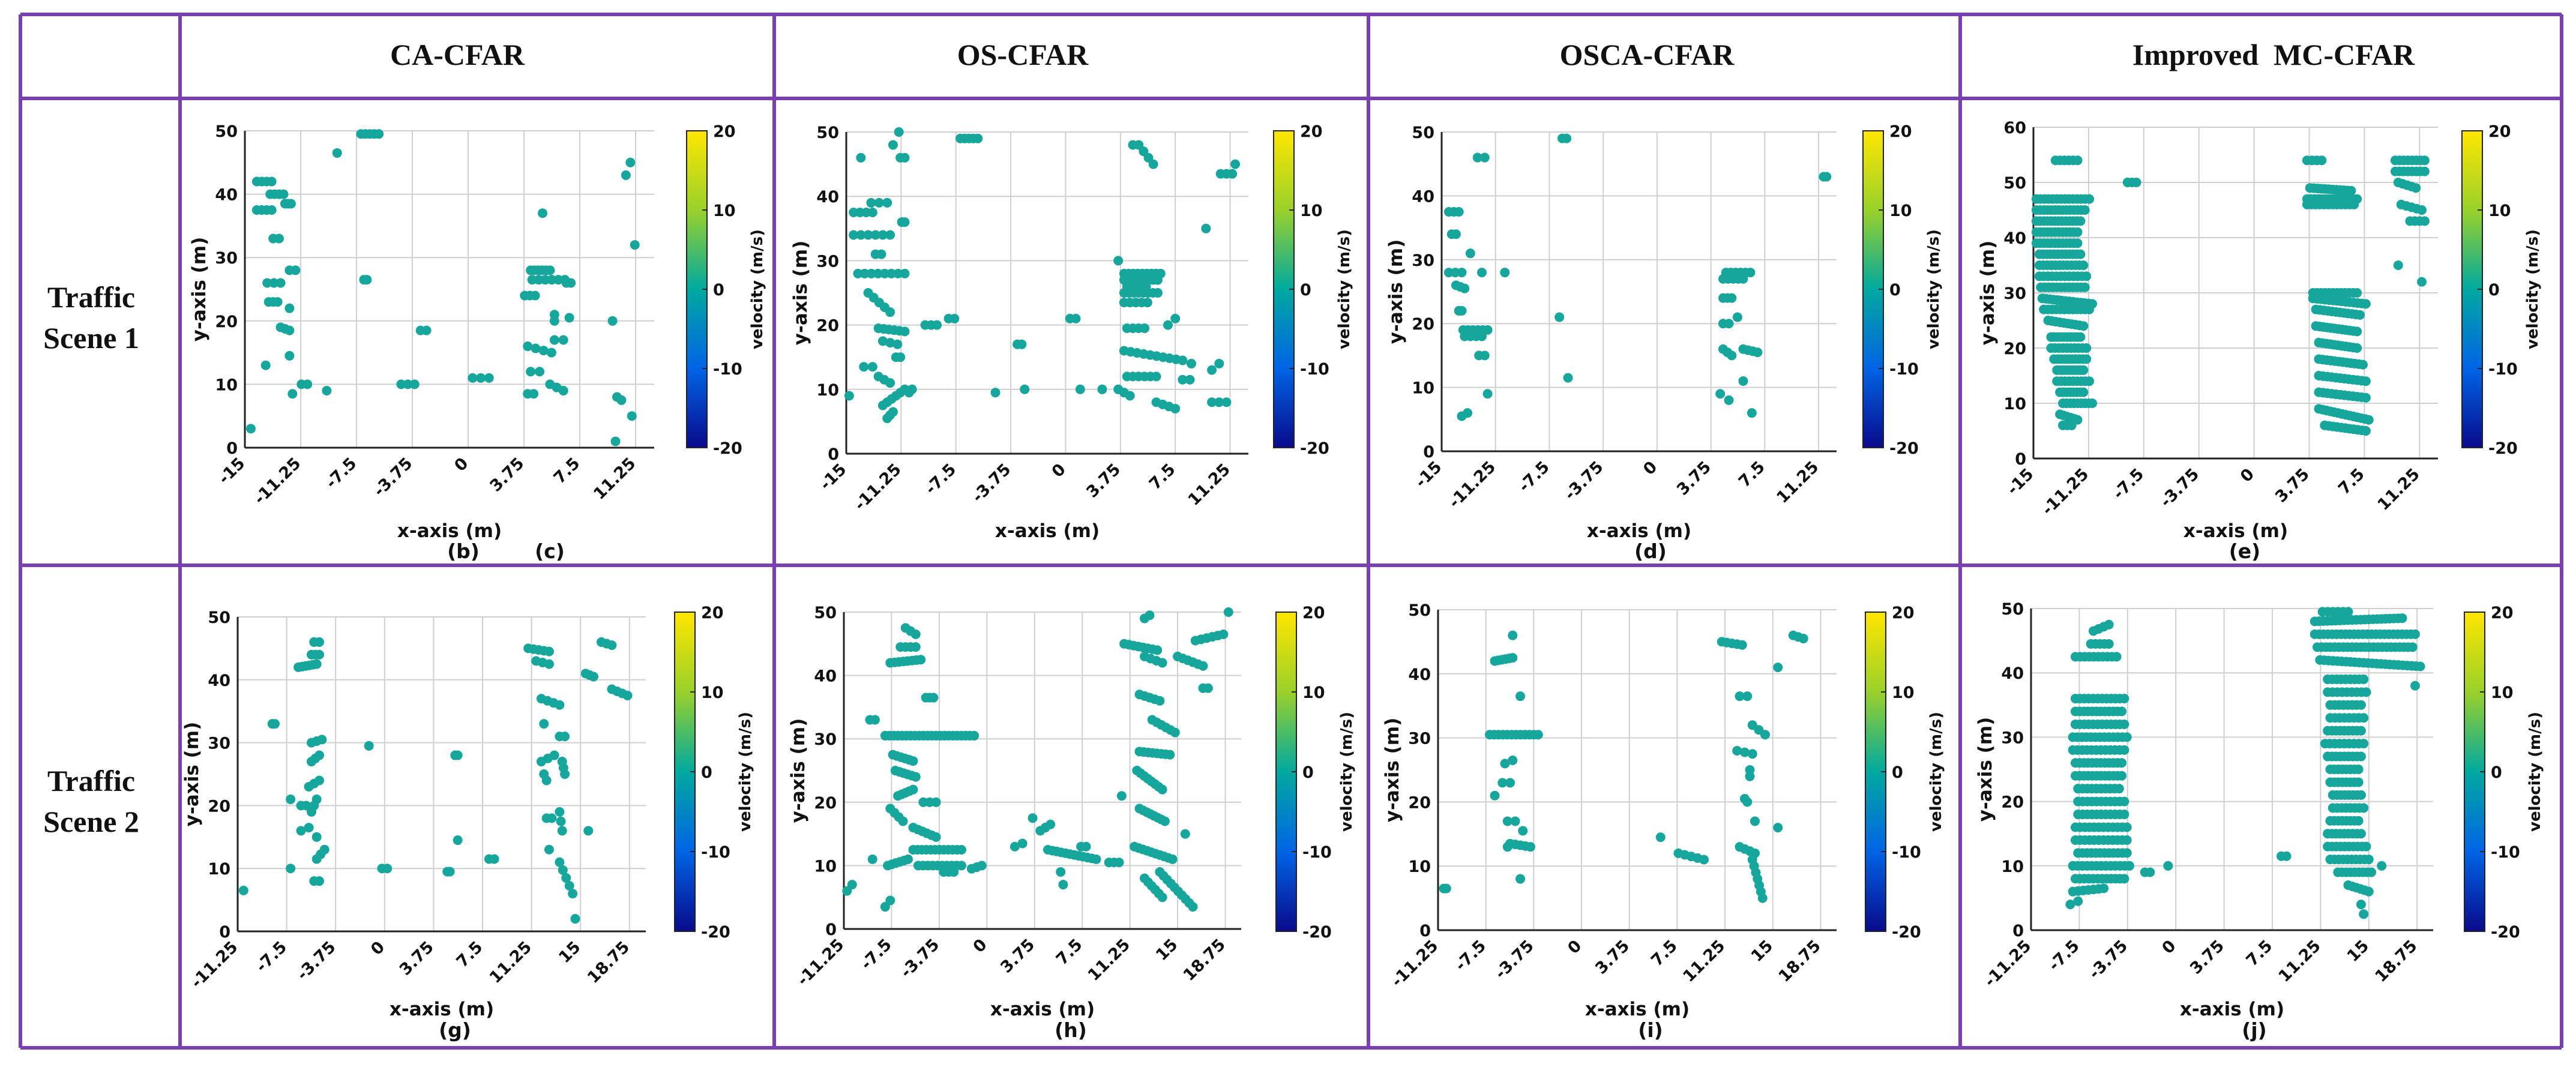  I want to click on x-tick-label: 18.75, so click(2396, 962).